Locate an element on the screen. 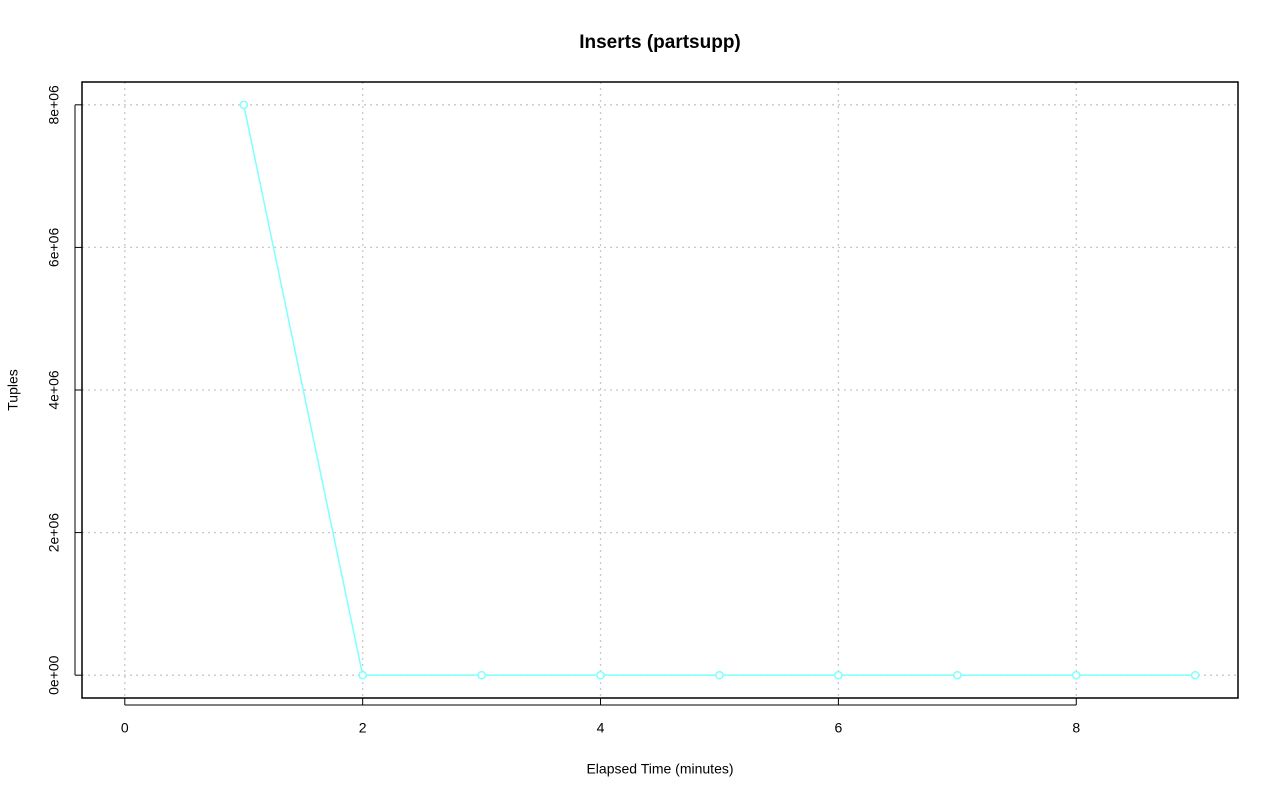 The height and width of the screenshot is (801, 1280). x-tick-label: 2 is located at coordinates (363, 728).